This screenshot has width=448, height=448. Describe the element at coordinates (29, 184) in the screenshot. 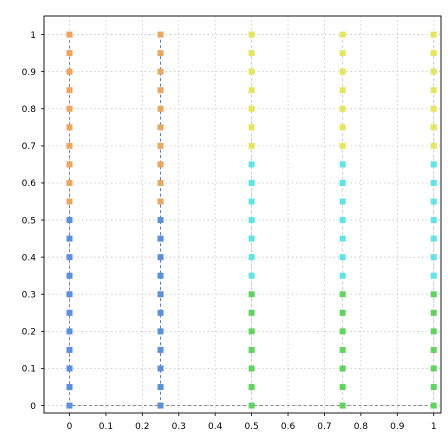

I see `y-tick-label-6: 0.6` at that location.